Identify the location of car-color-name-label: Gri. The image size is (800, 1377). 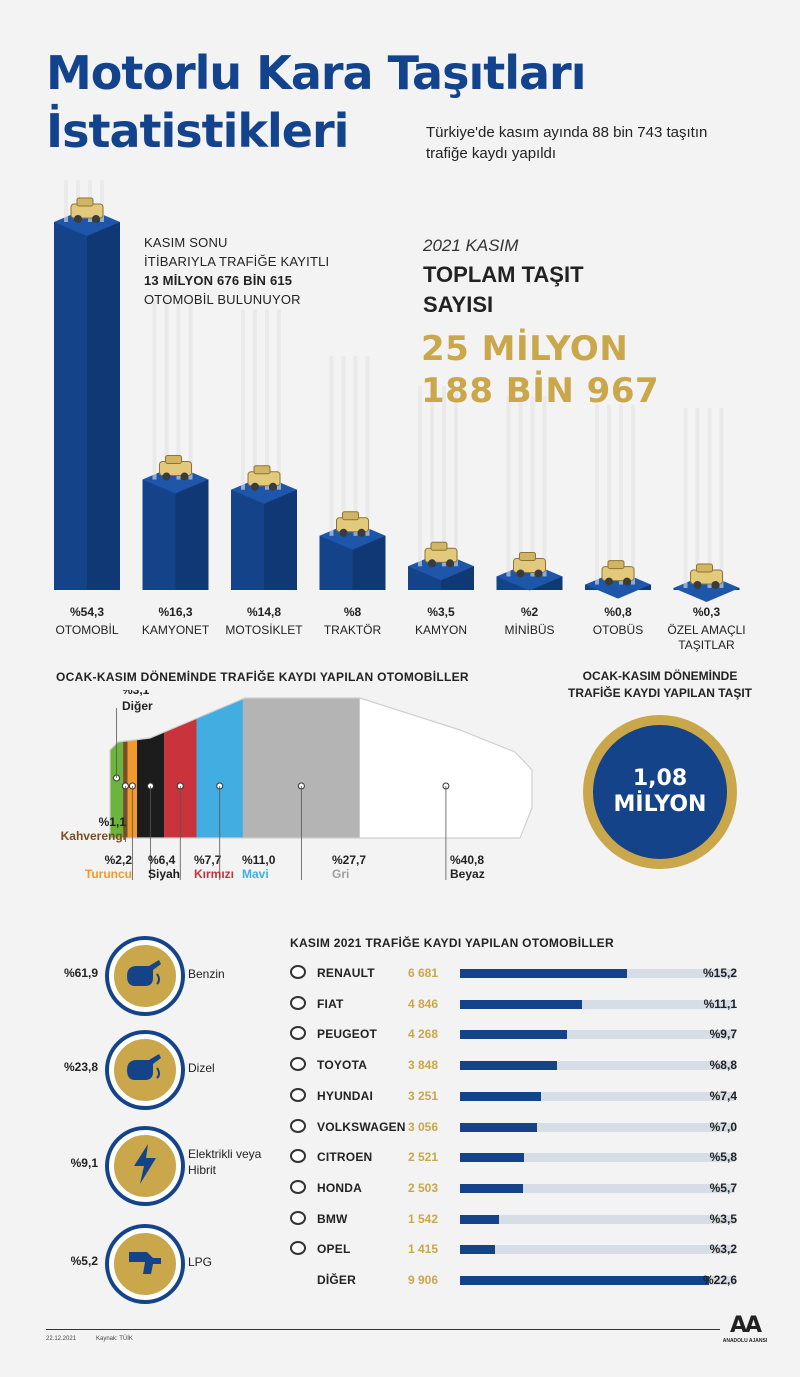
(340, 874).